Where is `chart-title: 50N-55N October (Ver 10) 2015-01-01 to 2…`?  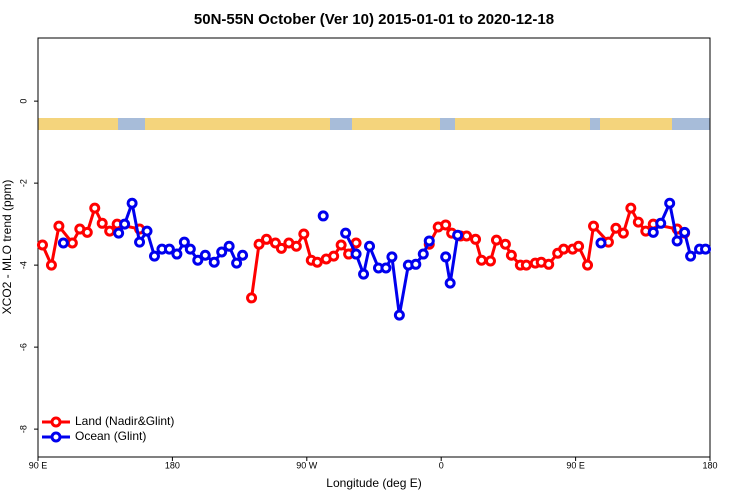 chart-title: 50N-55N October (Ver 10) 2015-01-01 to 2… is located at coordinates (374, 19).